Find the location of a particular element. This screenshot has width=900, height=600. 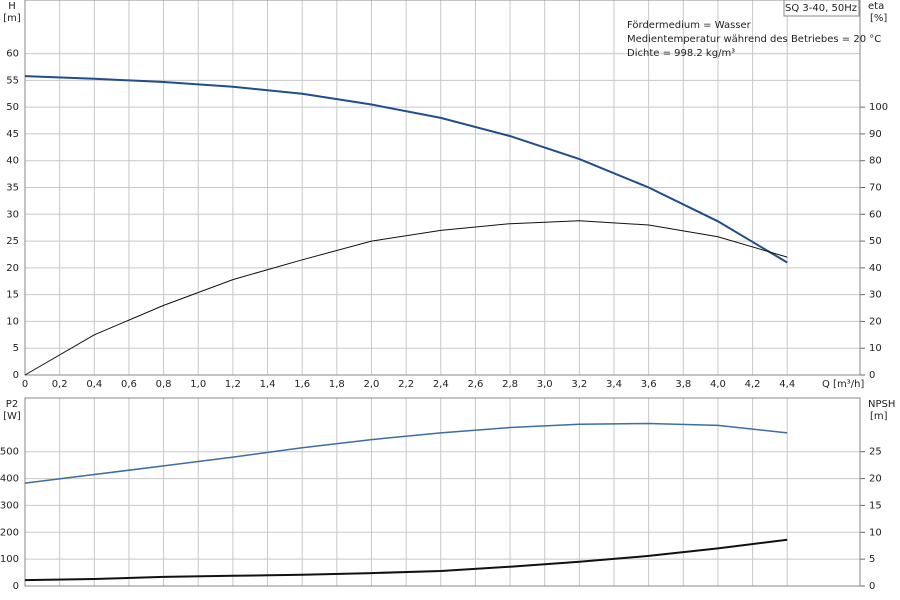

y2-tick-label: 70 is located at coordinates (875, 188).